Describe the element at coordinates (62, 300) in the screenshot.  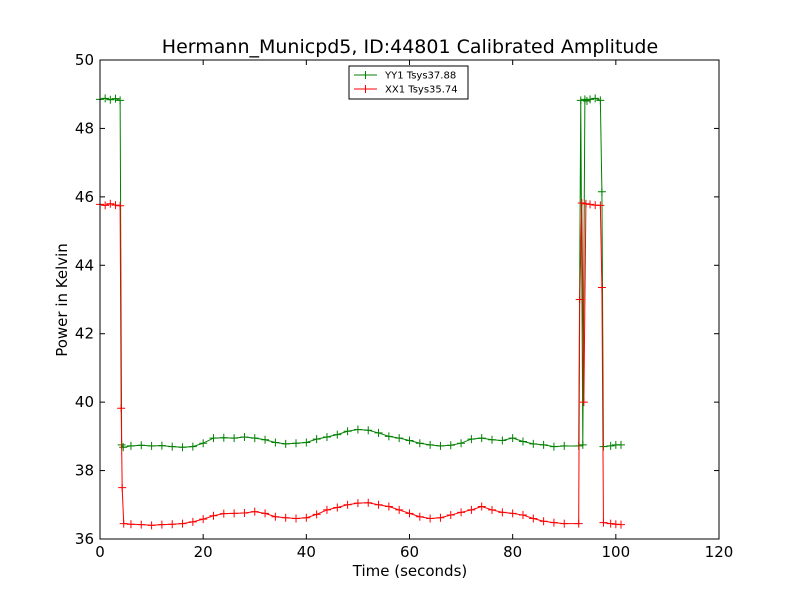
I see `y-axis-label: Power in Kelvin` at that location.